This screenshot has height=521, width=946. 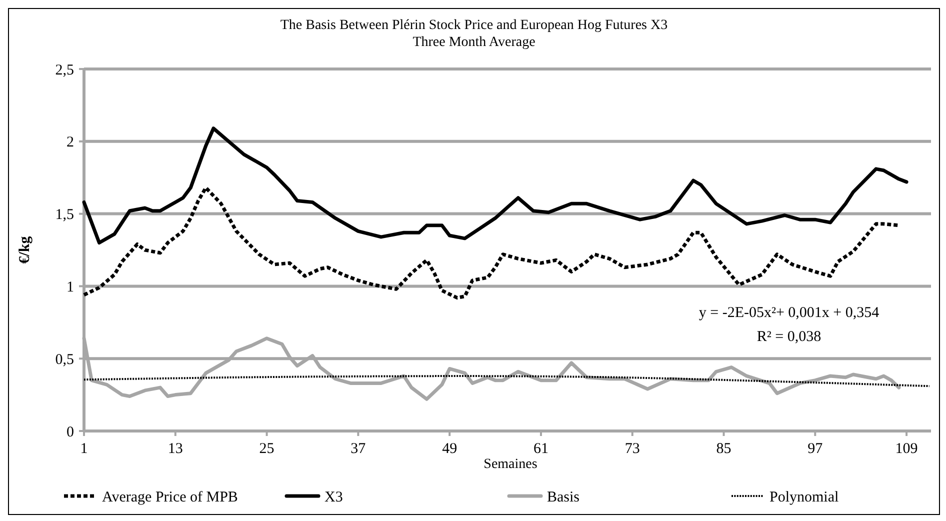 What do you see at coordinates (540, 449) in the screenshot?
I see `x-tick-label: 61` at bounding box center [540, 449].